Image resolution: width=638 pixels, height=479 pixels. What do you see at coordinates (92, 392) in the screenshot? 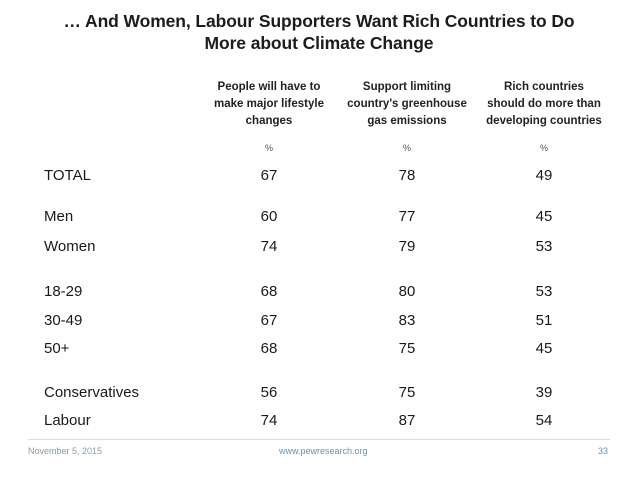
I see `row-label: Conservatives` at bounding box center [92, 392].